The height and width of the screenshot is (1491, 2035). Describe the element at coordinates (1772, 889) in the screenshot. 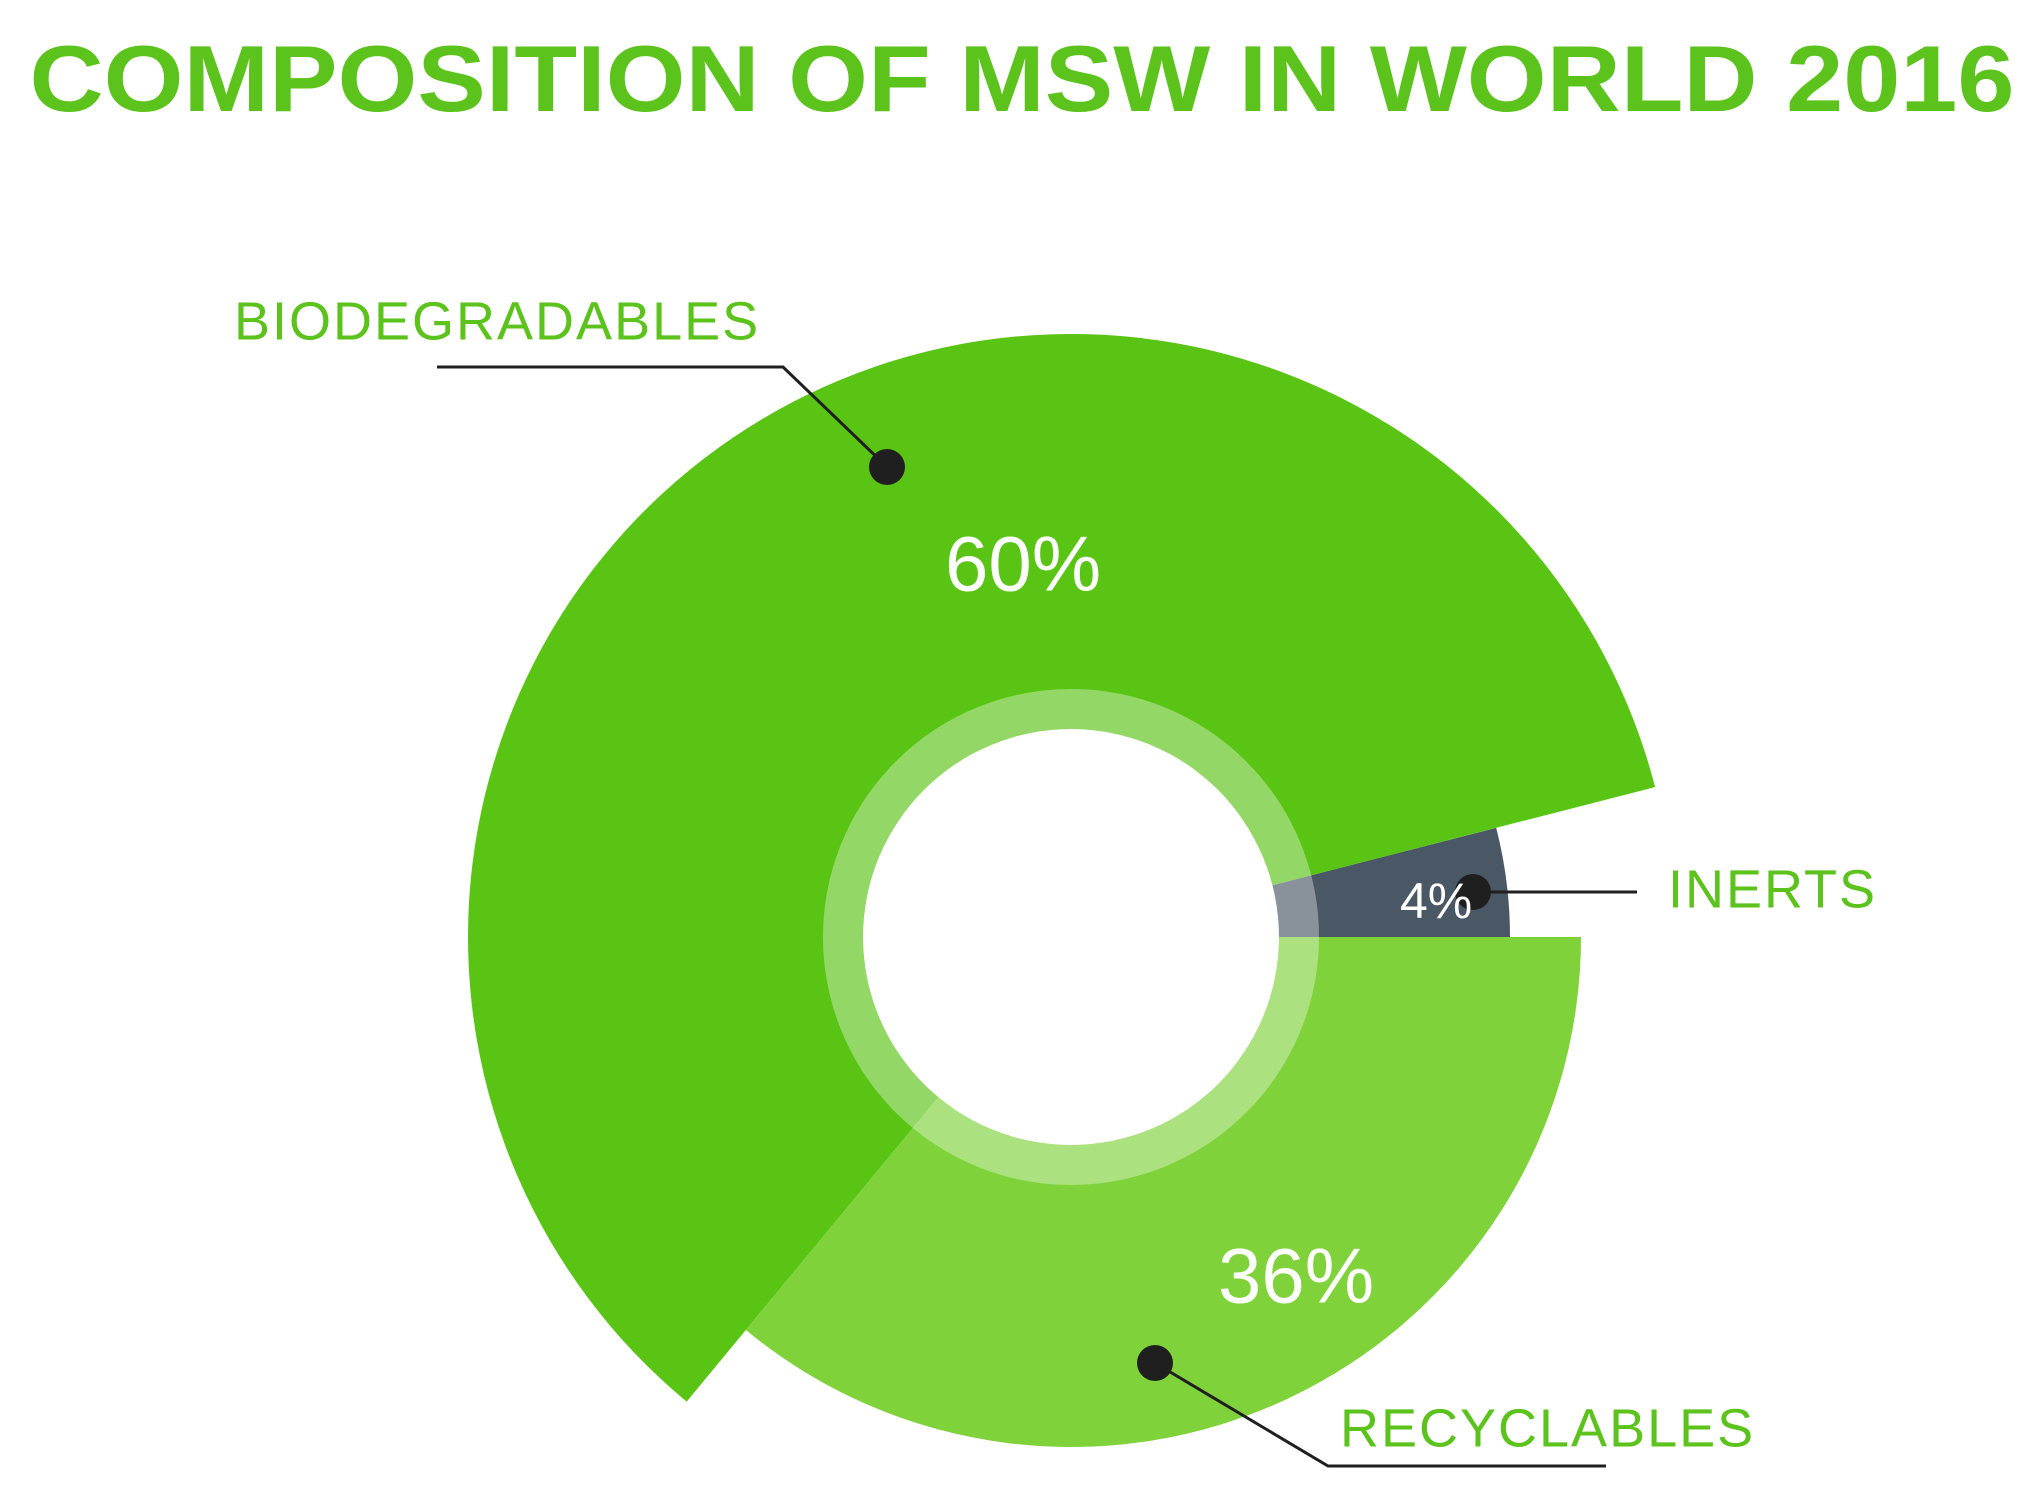

I see `category-label: INERTS` at that location.